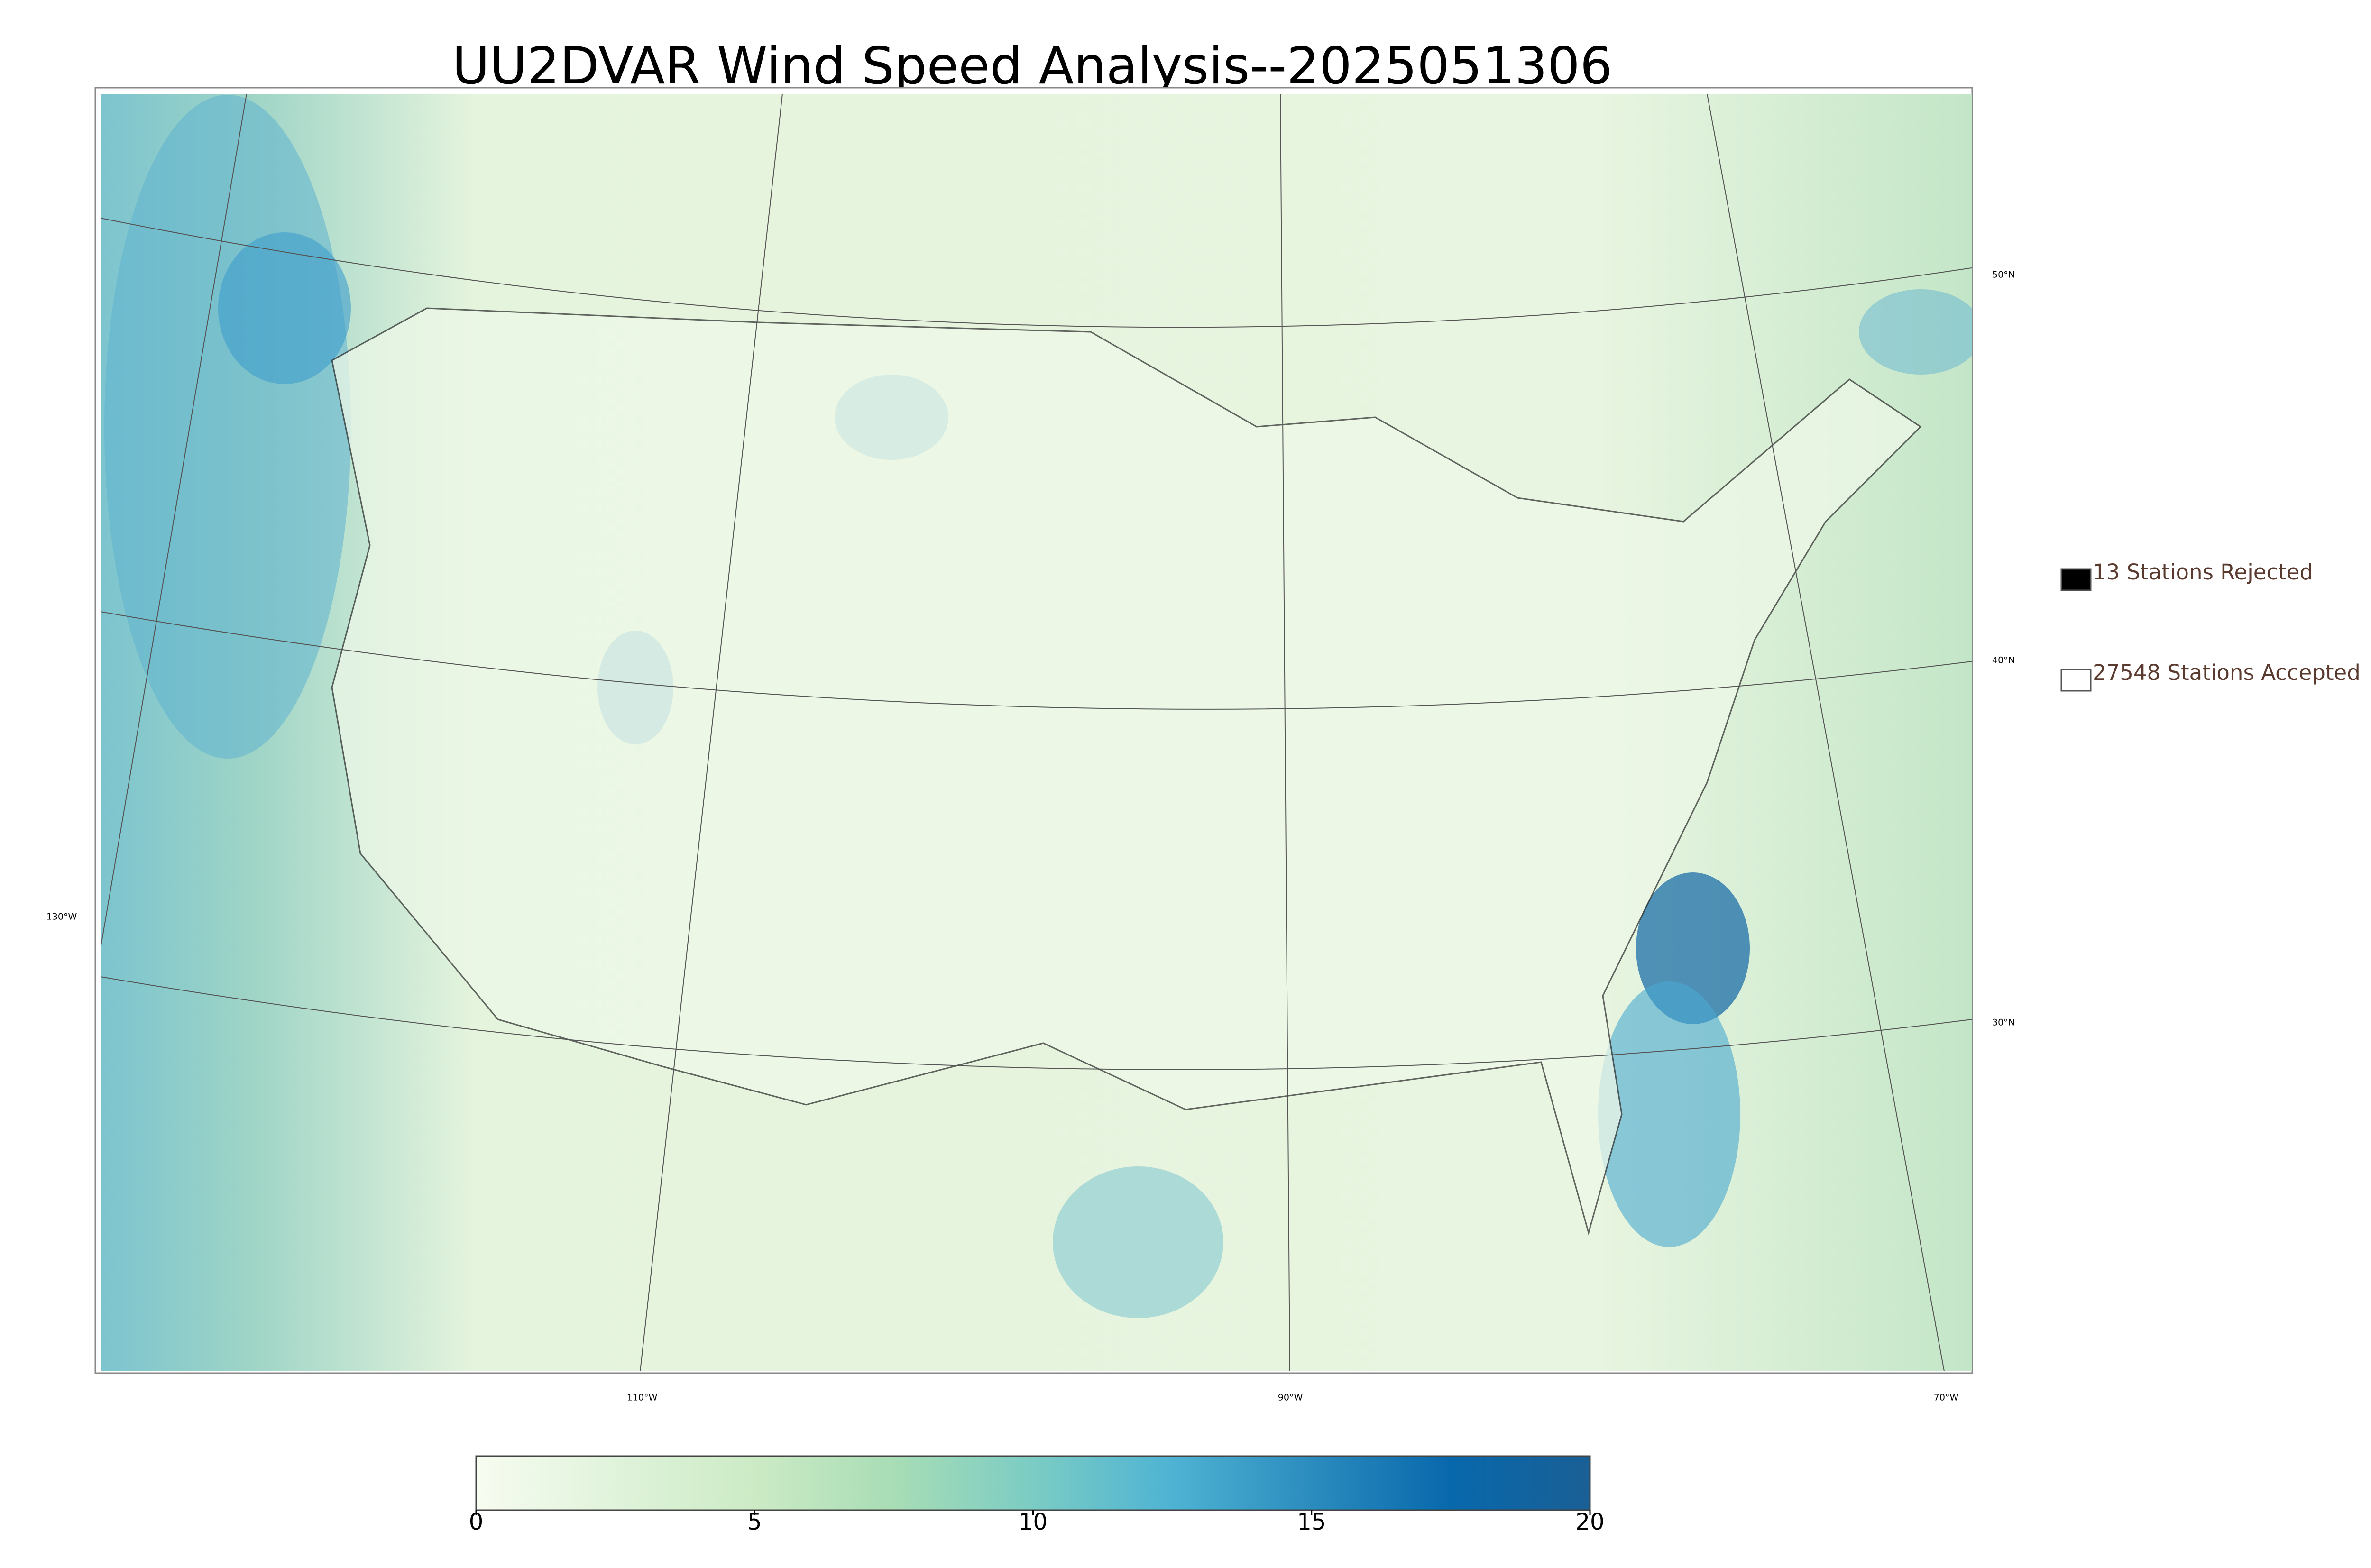  I want to click on colorbar-tick-label: 15, so click(1311, 1522).